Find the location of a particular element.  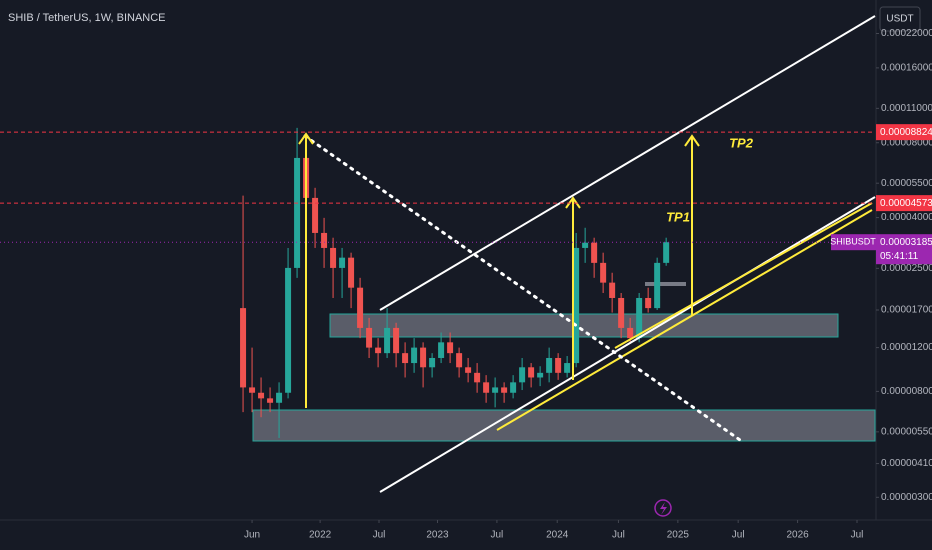

last-price-label: 0.00003185 is located at coordinates (906, 242).